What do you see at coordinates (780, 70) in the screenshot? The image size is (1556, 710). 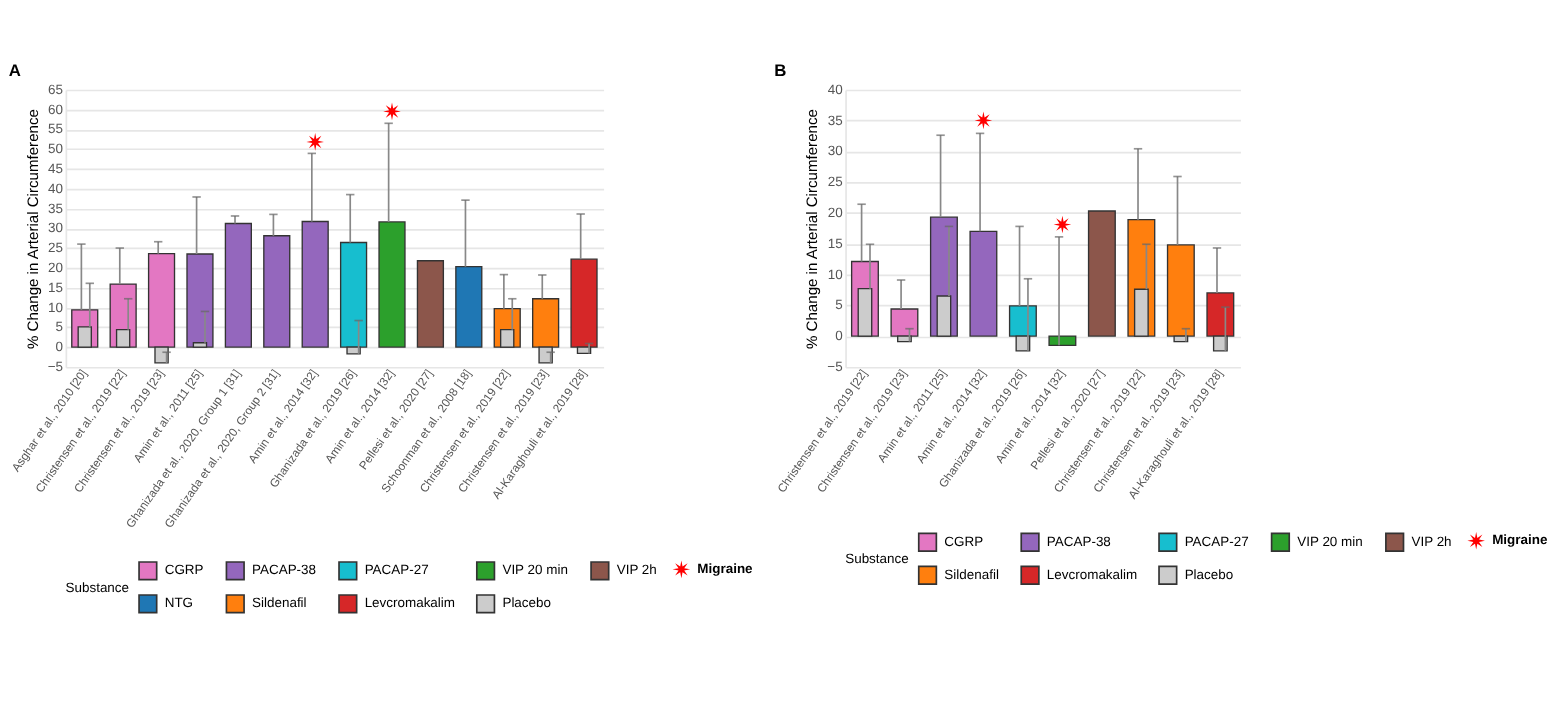 I see `chart-title: B` at bounding box center [780, 70].